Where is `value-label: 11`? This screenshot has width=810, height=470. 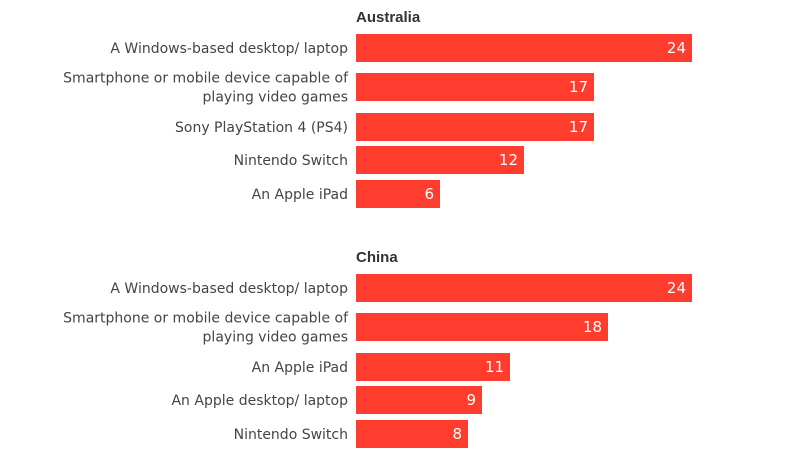
value-label: 11 is located at coordinates (494, 367).